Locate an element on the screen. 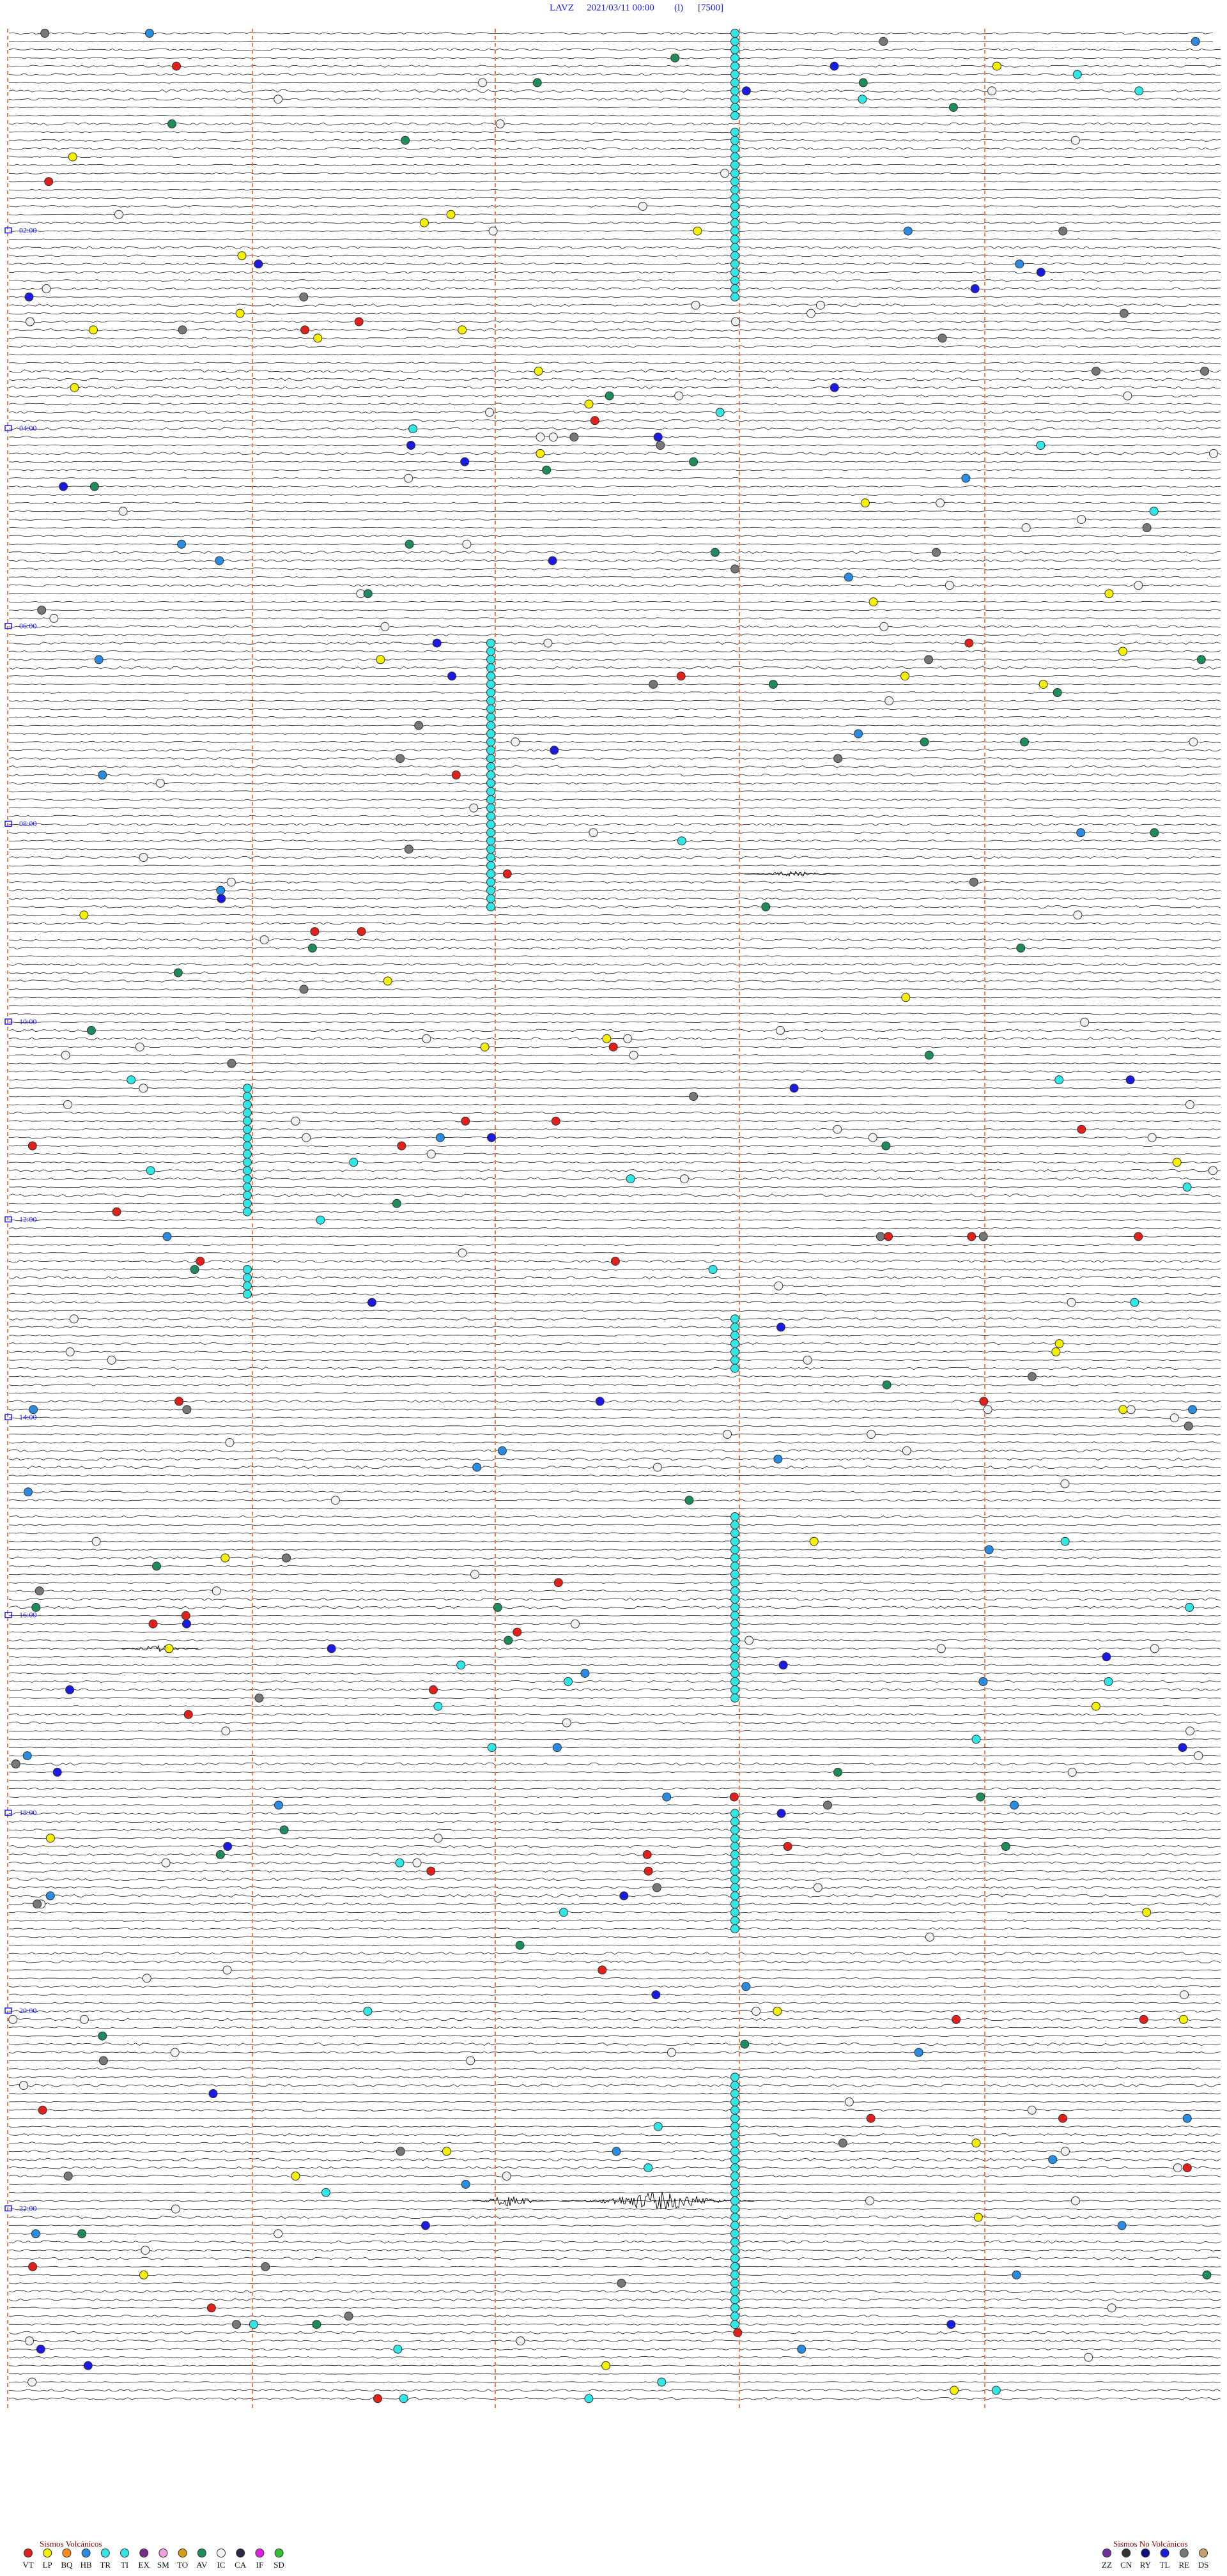 The width and height of the screenshot is (1227, 2576). hour-marker is located at coordinates (8, 230).